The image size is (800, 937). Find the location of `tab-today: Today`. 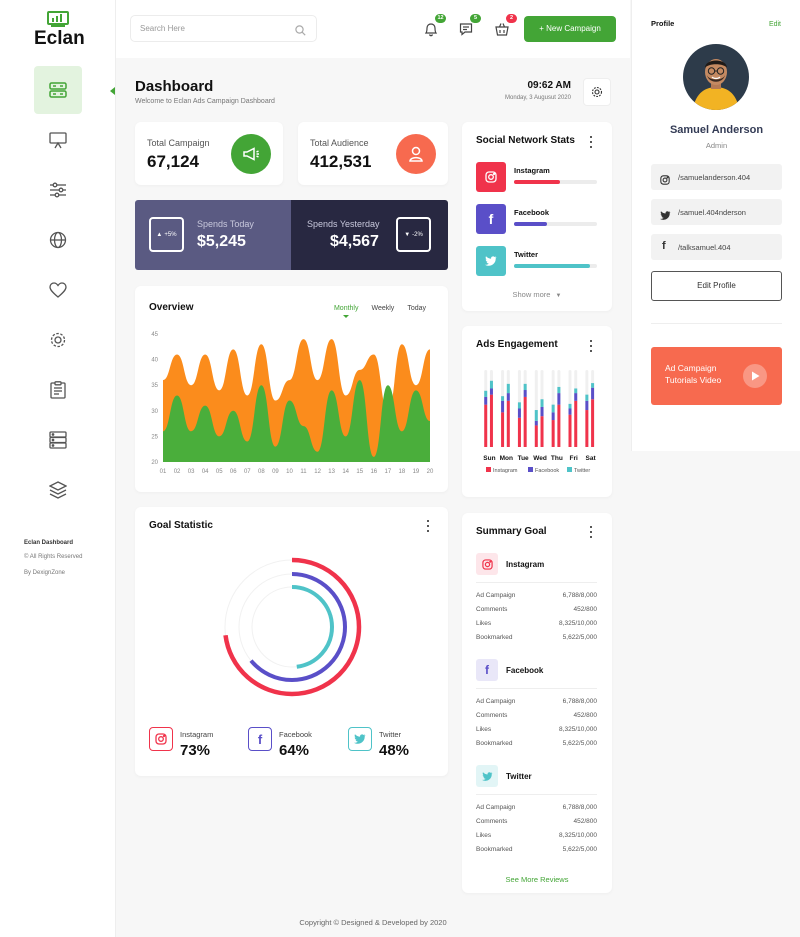

tab-today: Today is located at coordinates (416, 308).